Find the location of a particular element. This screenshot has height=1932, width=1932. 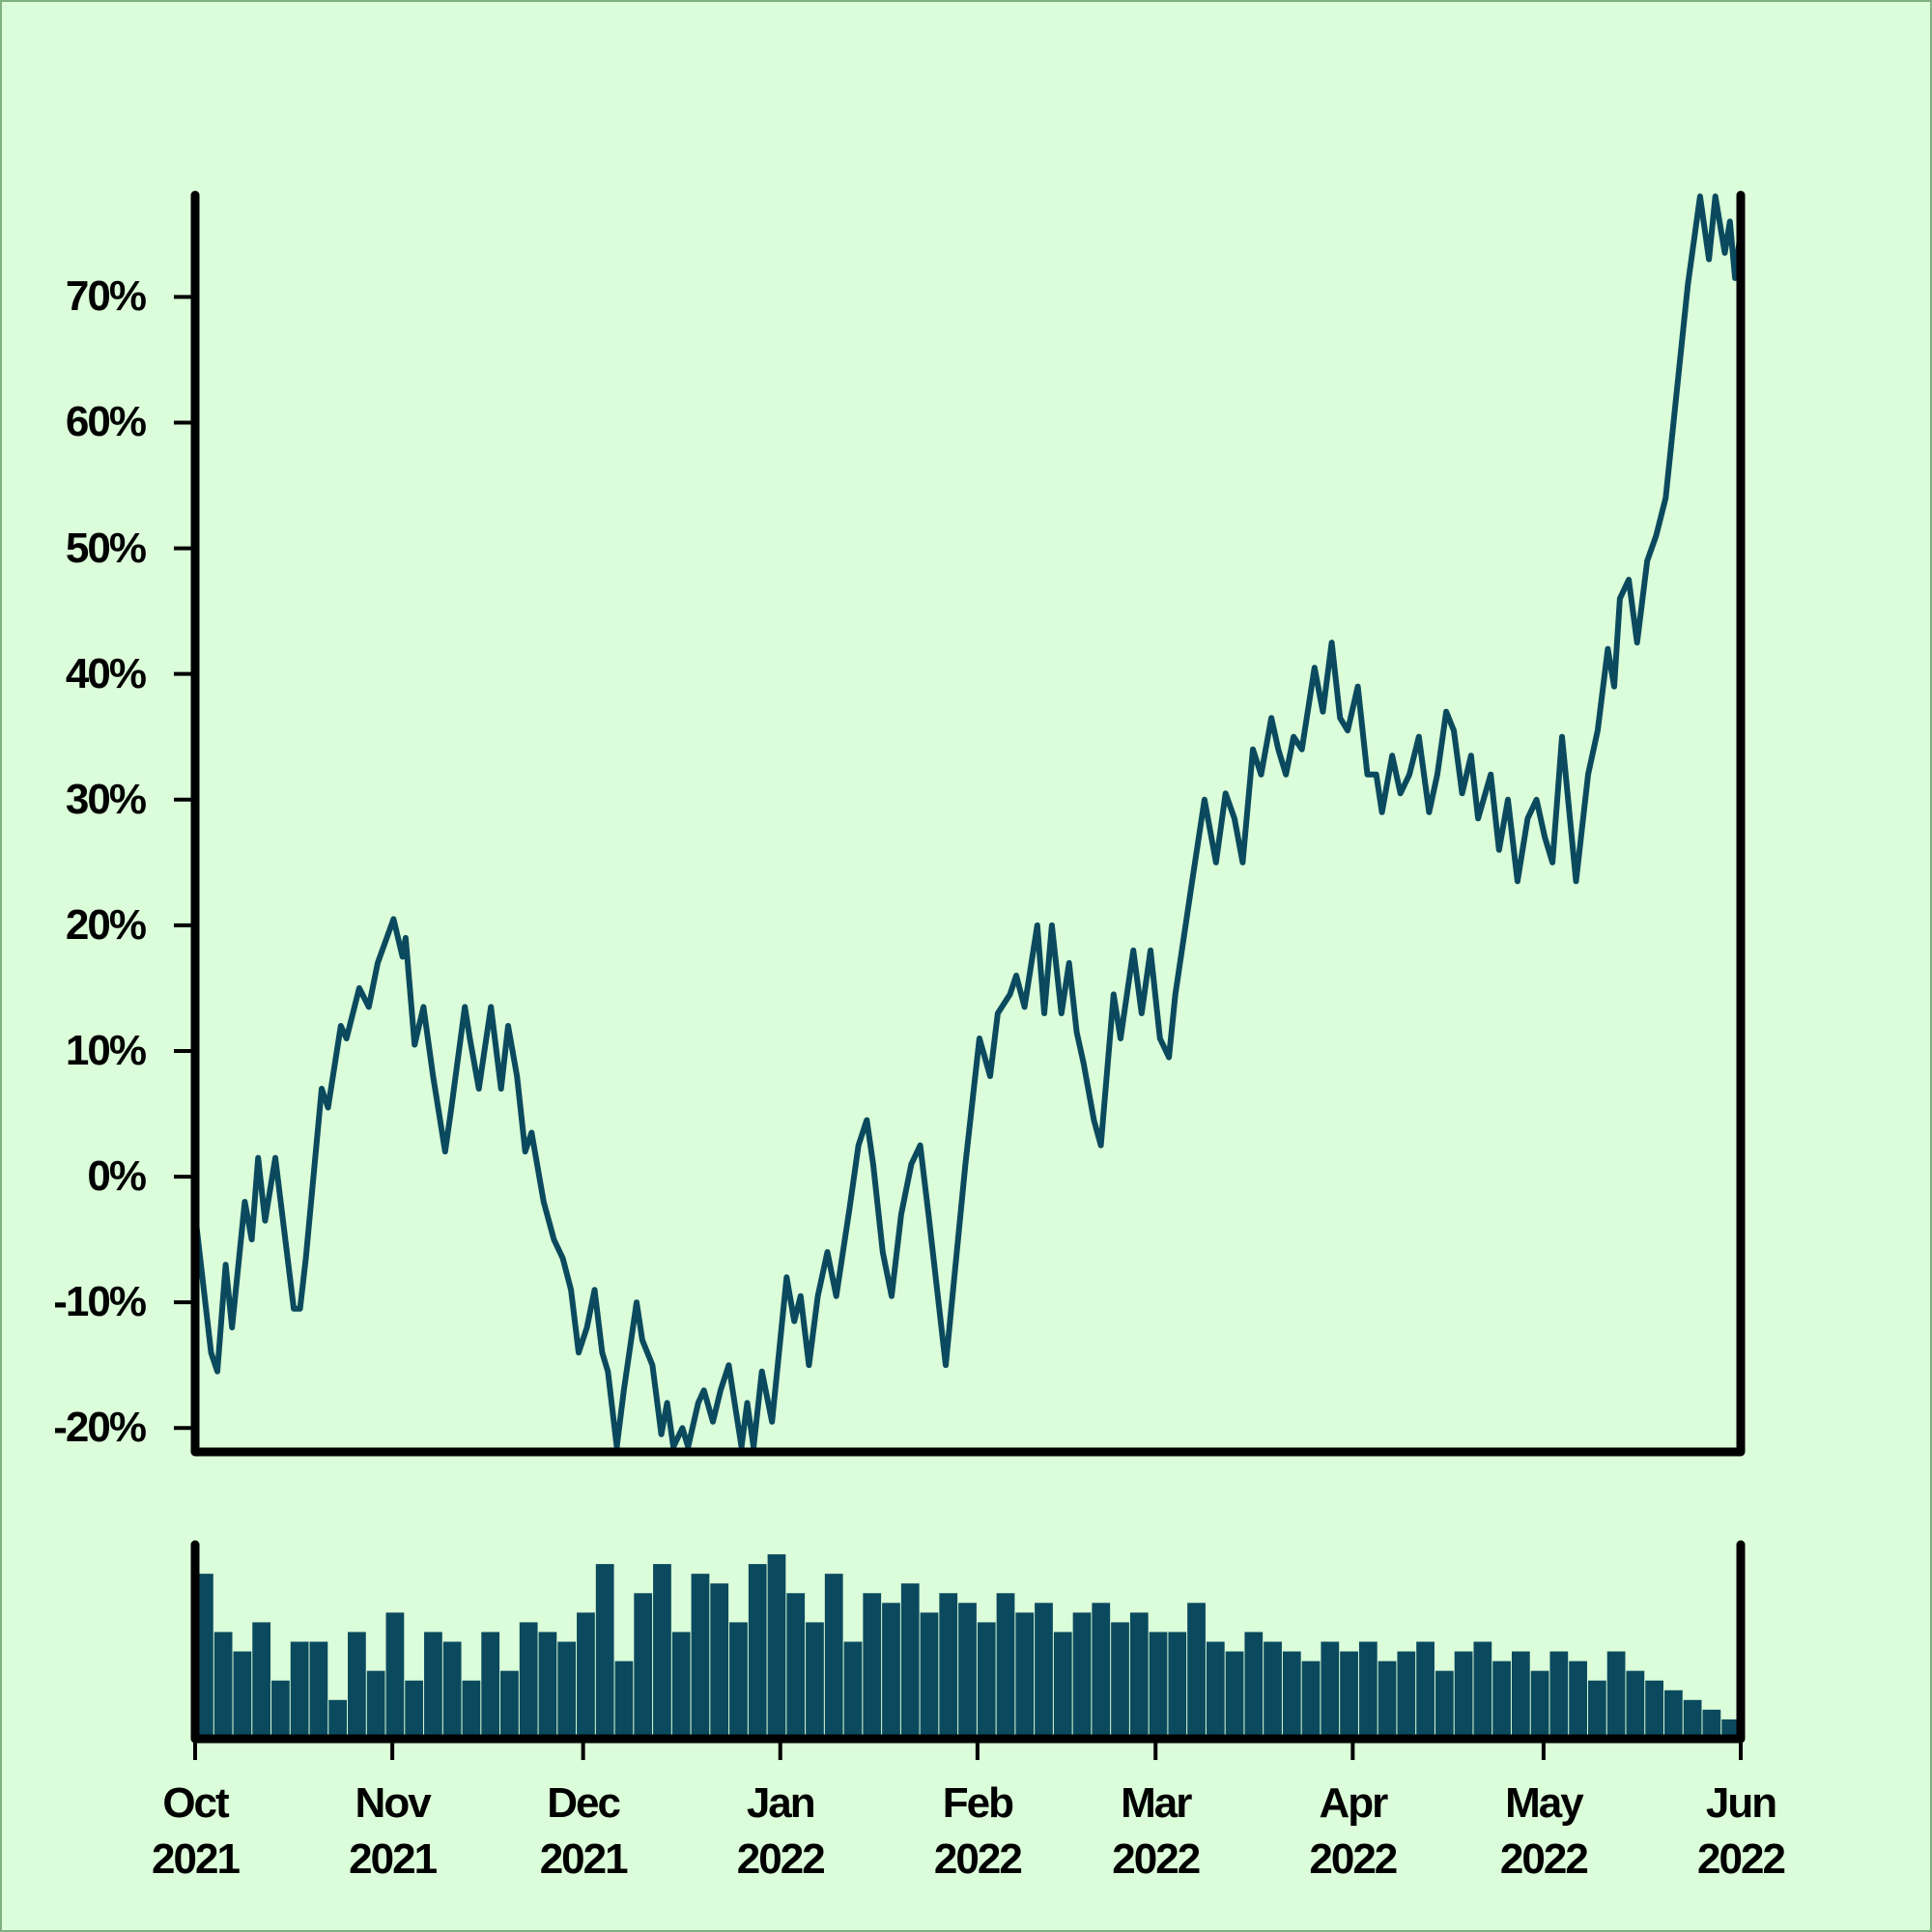

y-tick-label: 50% is located at coordinates (106, 548).